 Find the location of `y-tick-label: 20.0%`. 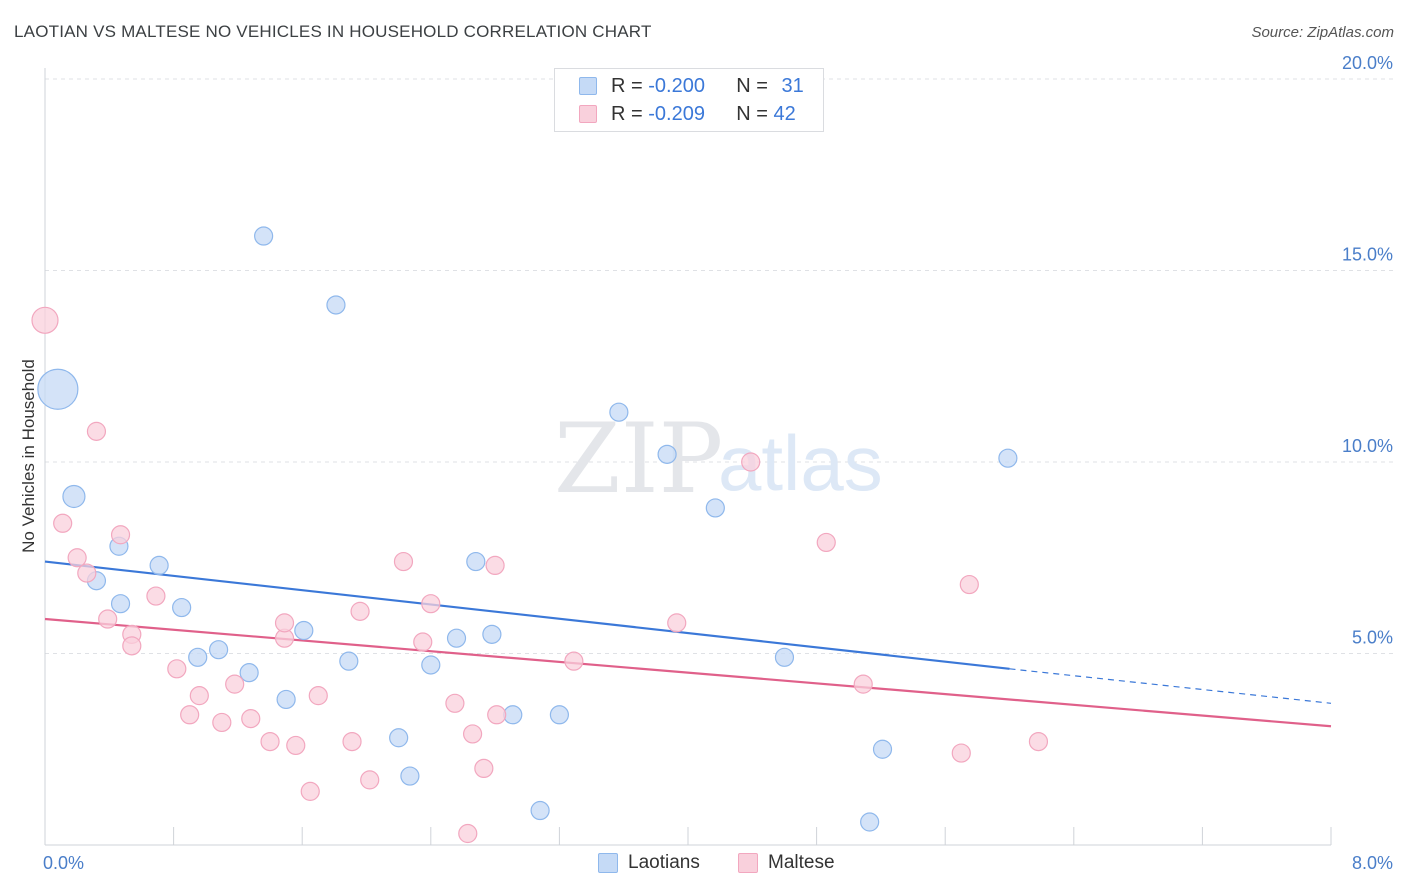

y-tick-label: 20.0% is located at coordinates (1367, 63).